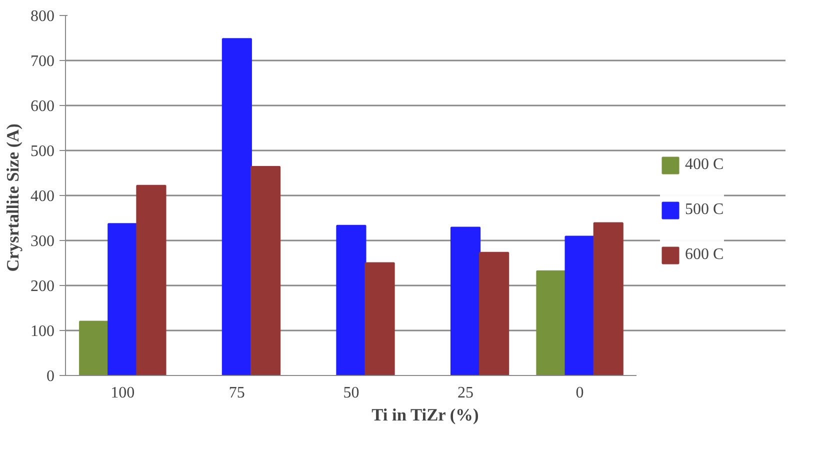 Image resolution: width=828 pixels, height=461 pixels. Describe the element at coordinates (351, 393) in the screenshot. I see `x-tick-label: 50` at that location.